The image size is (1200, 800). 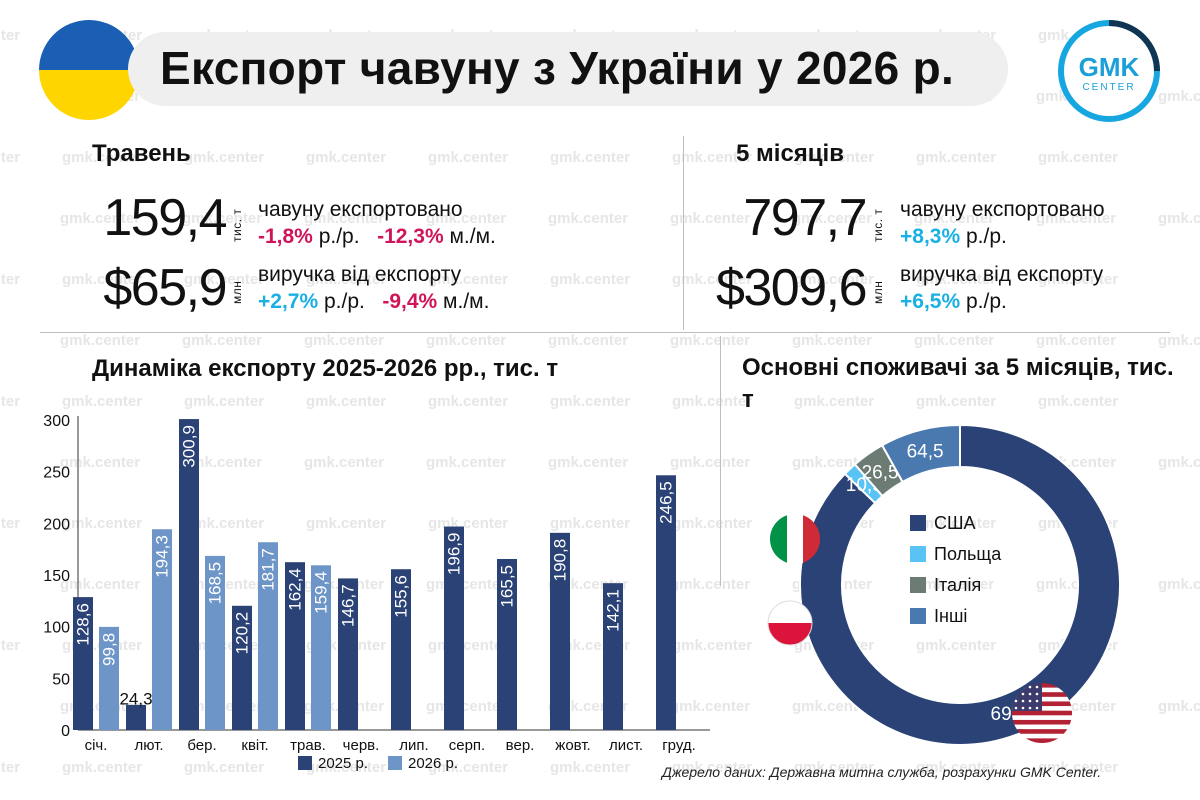 I want to click on may-volume-changes: -1,8% р./р. -12,3% м./м., so click(x=377, y=237).